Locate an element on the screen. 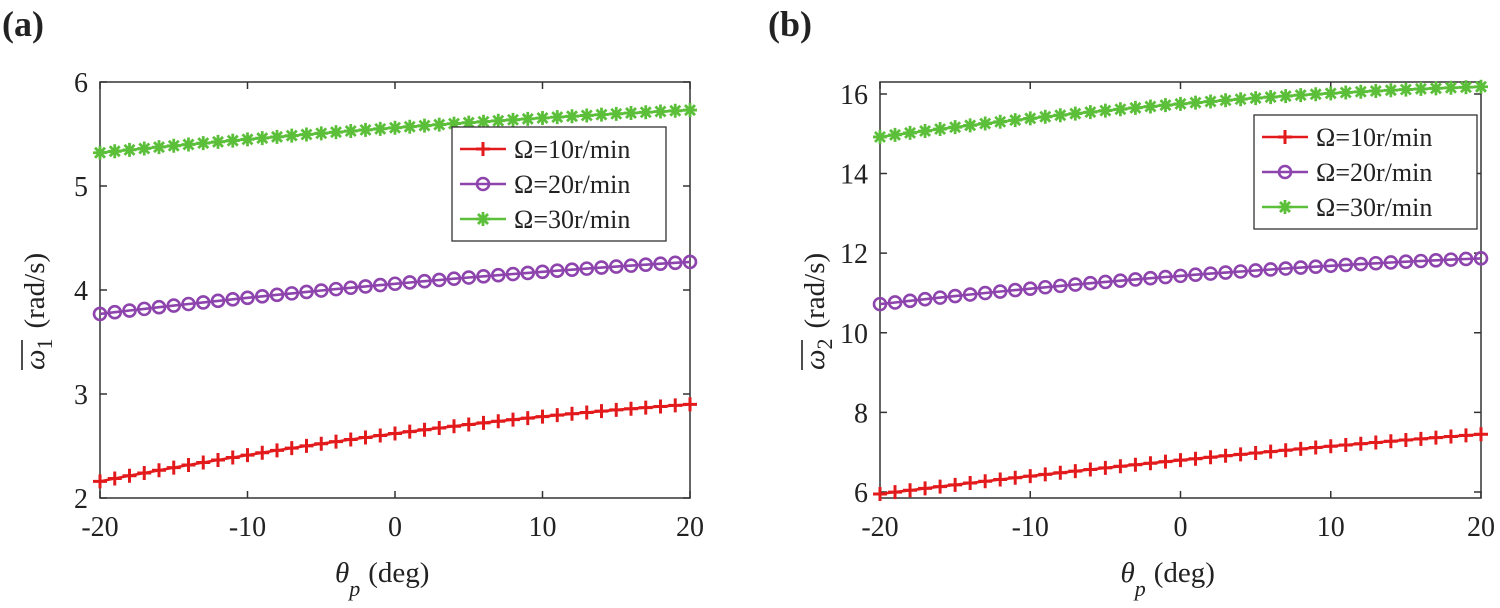 The image size is (1500, 608). y-tick-label: 12 is located at coordinates (854, 254).